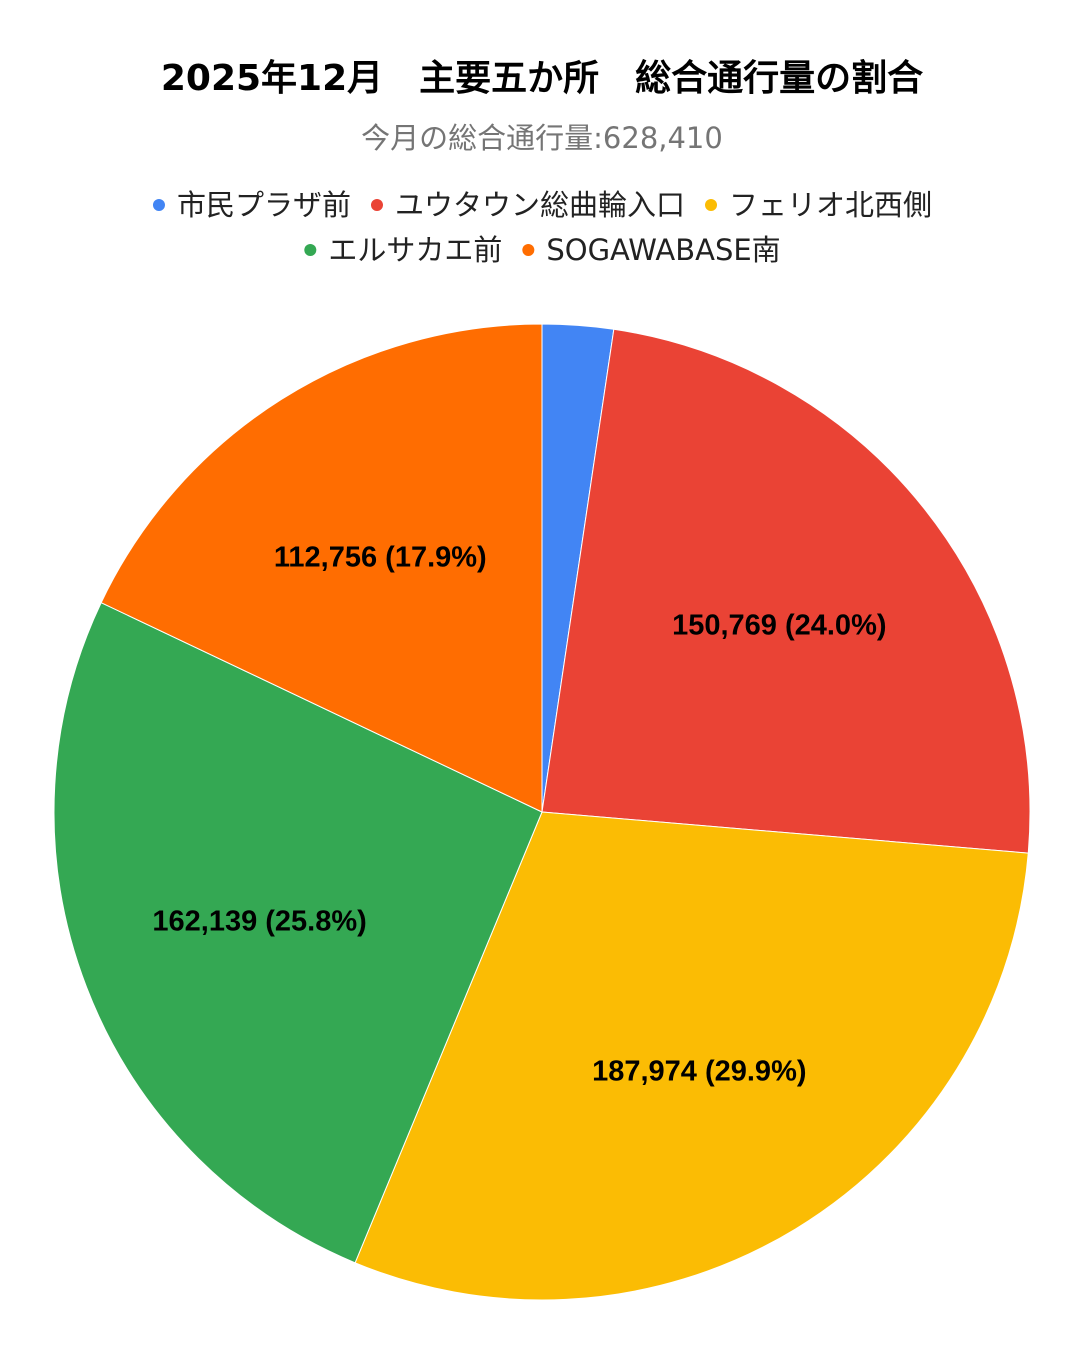 The height and width of the screenshot is (1364, 1085). I want to click on slice-value-label: 112,756 (17.9%), so click(380, 557).